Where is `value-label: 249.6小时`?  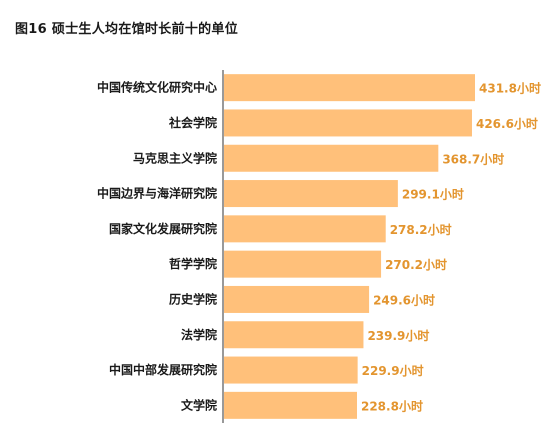 value-label: 249.6小时 is located at coordinates (404, 299).